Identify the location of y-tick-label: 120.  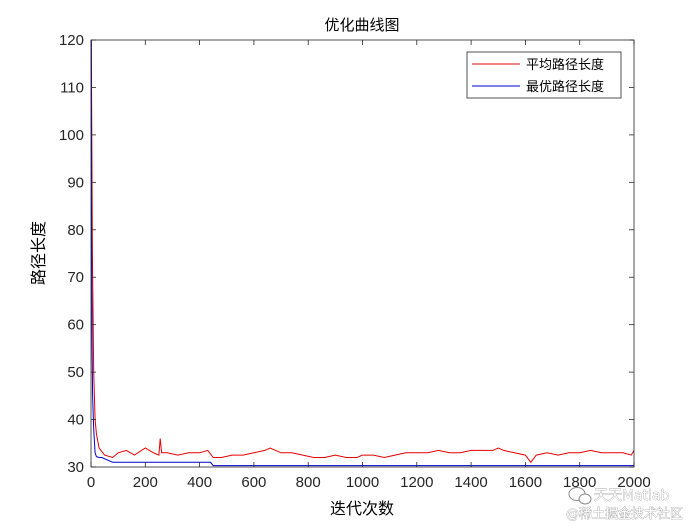
(71, 40).